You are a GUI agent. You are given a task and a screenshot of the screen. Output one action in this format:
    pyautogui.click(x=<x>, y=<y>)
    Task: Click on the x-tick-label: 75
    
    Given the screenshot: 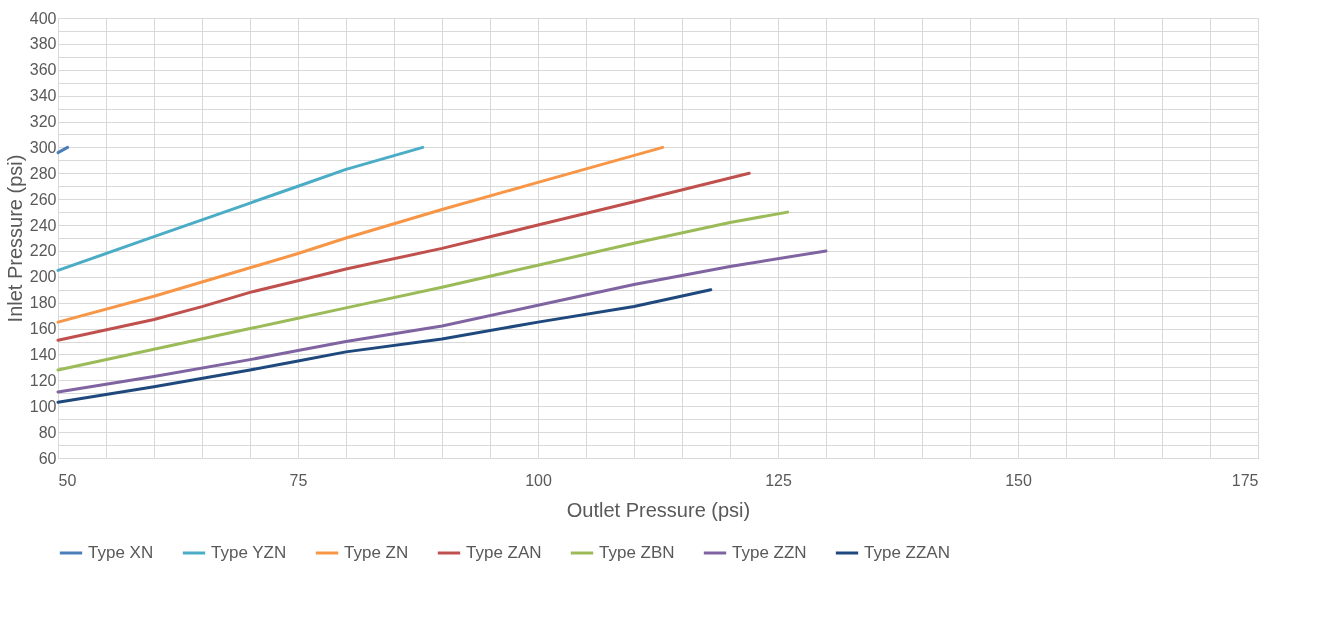 What is the action you would take?
    pyautogui.click(x=298, y=480)
    